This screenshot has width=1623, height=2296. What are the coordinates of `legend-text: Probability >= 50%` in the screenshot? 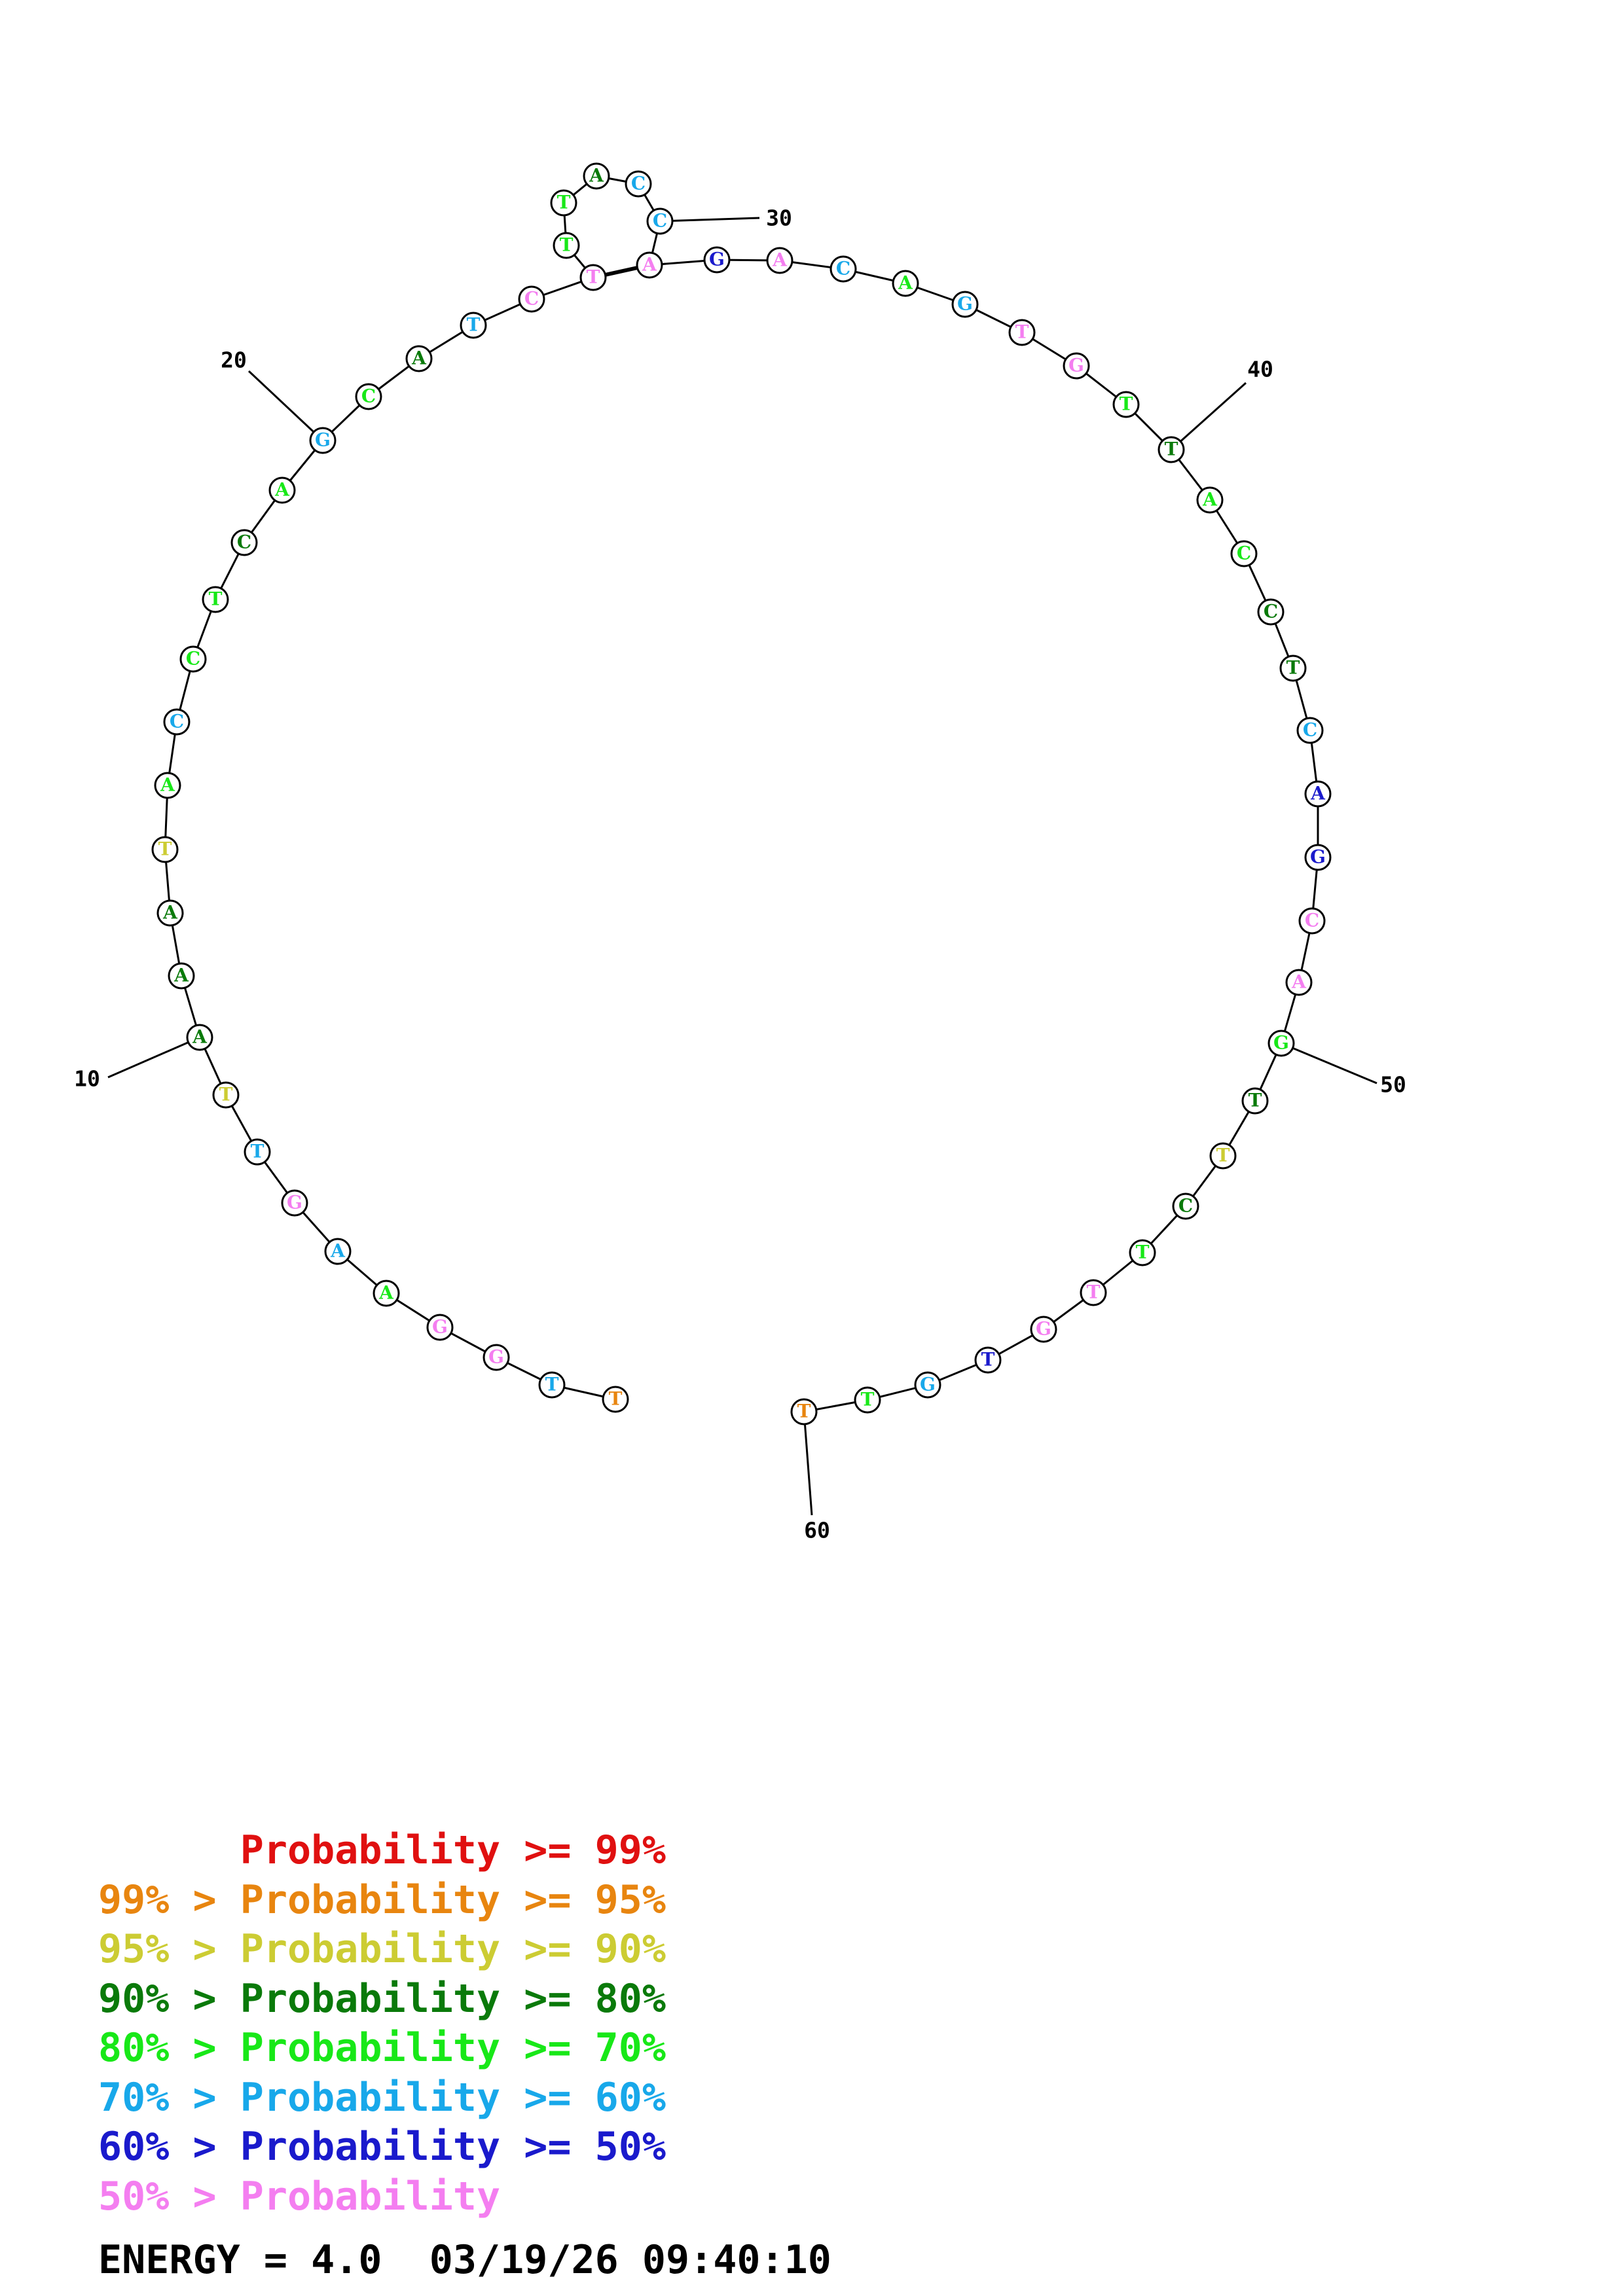 It's located at (453, 2147).